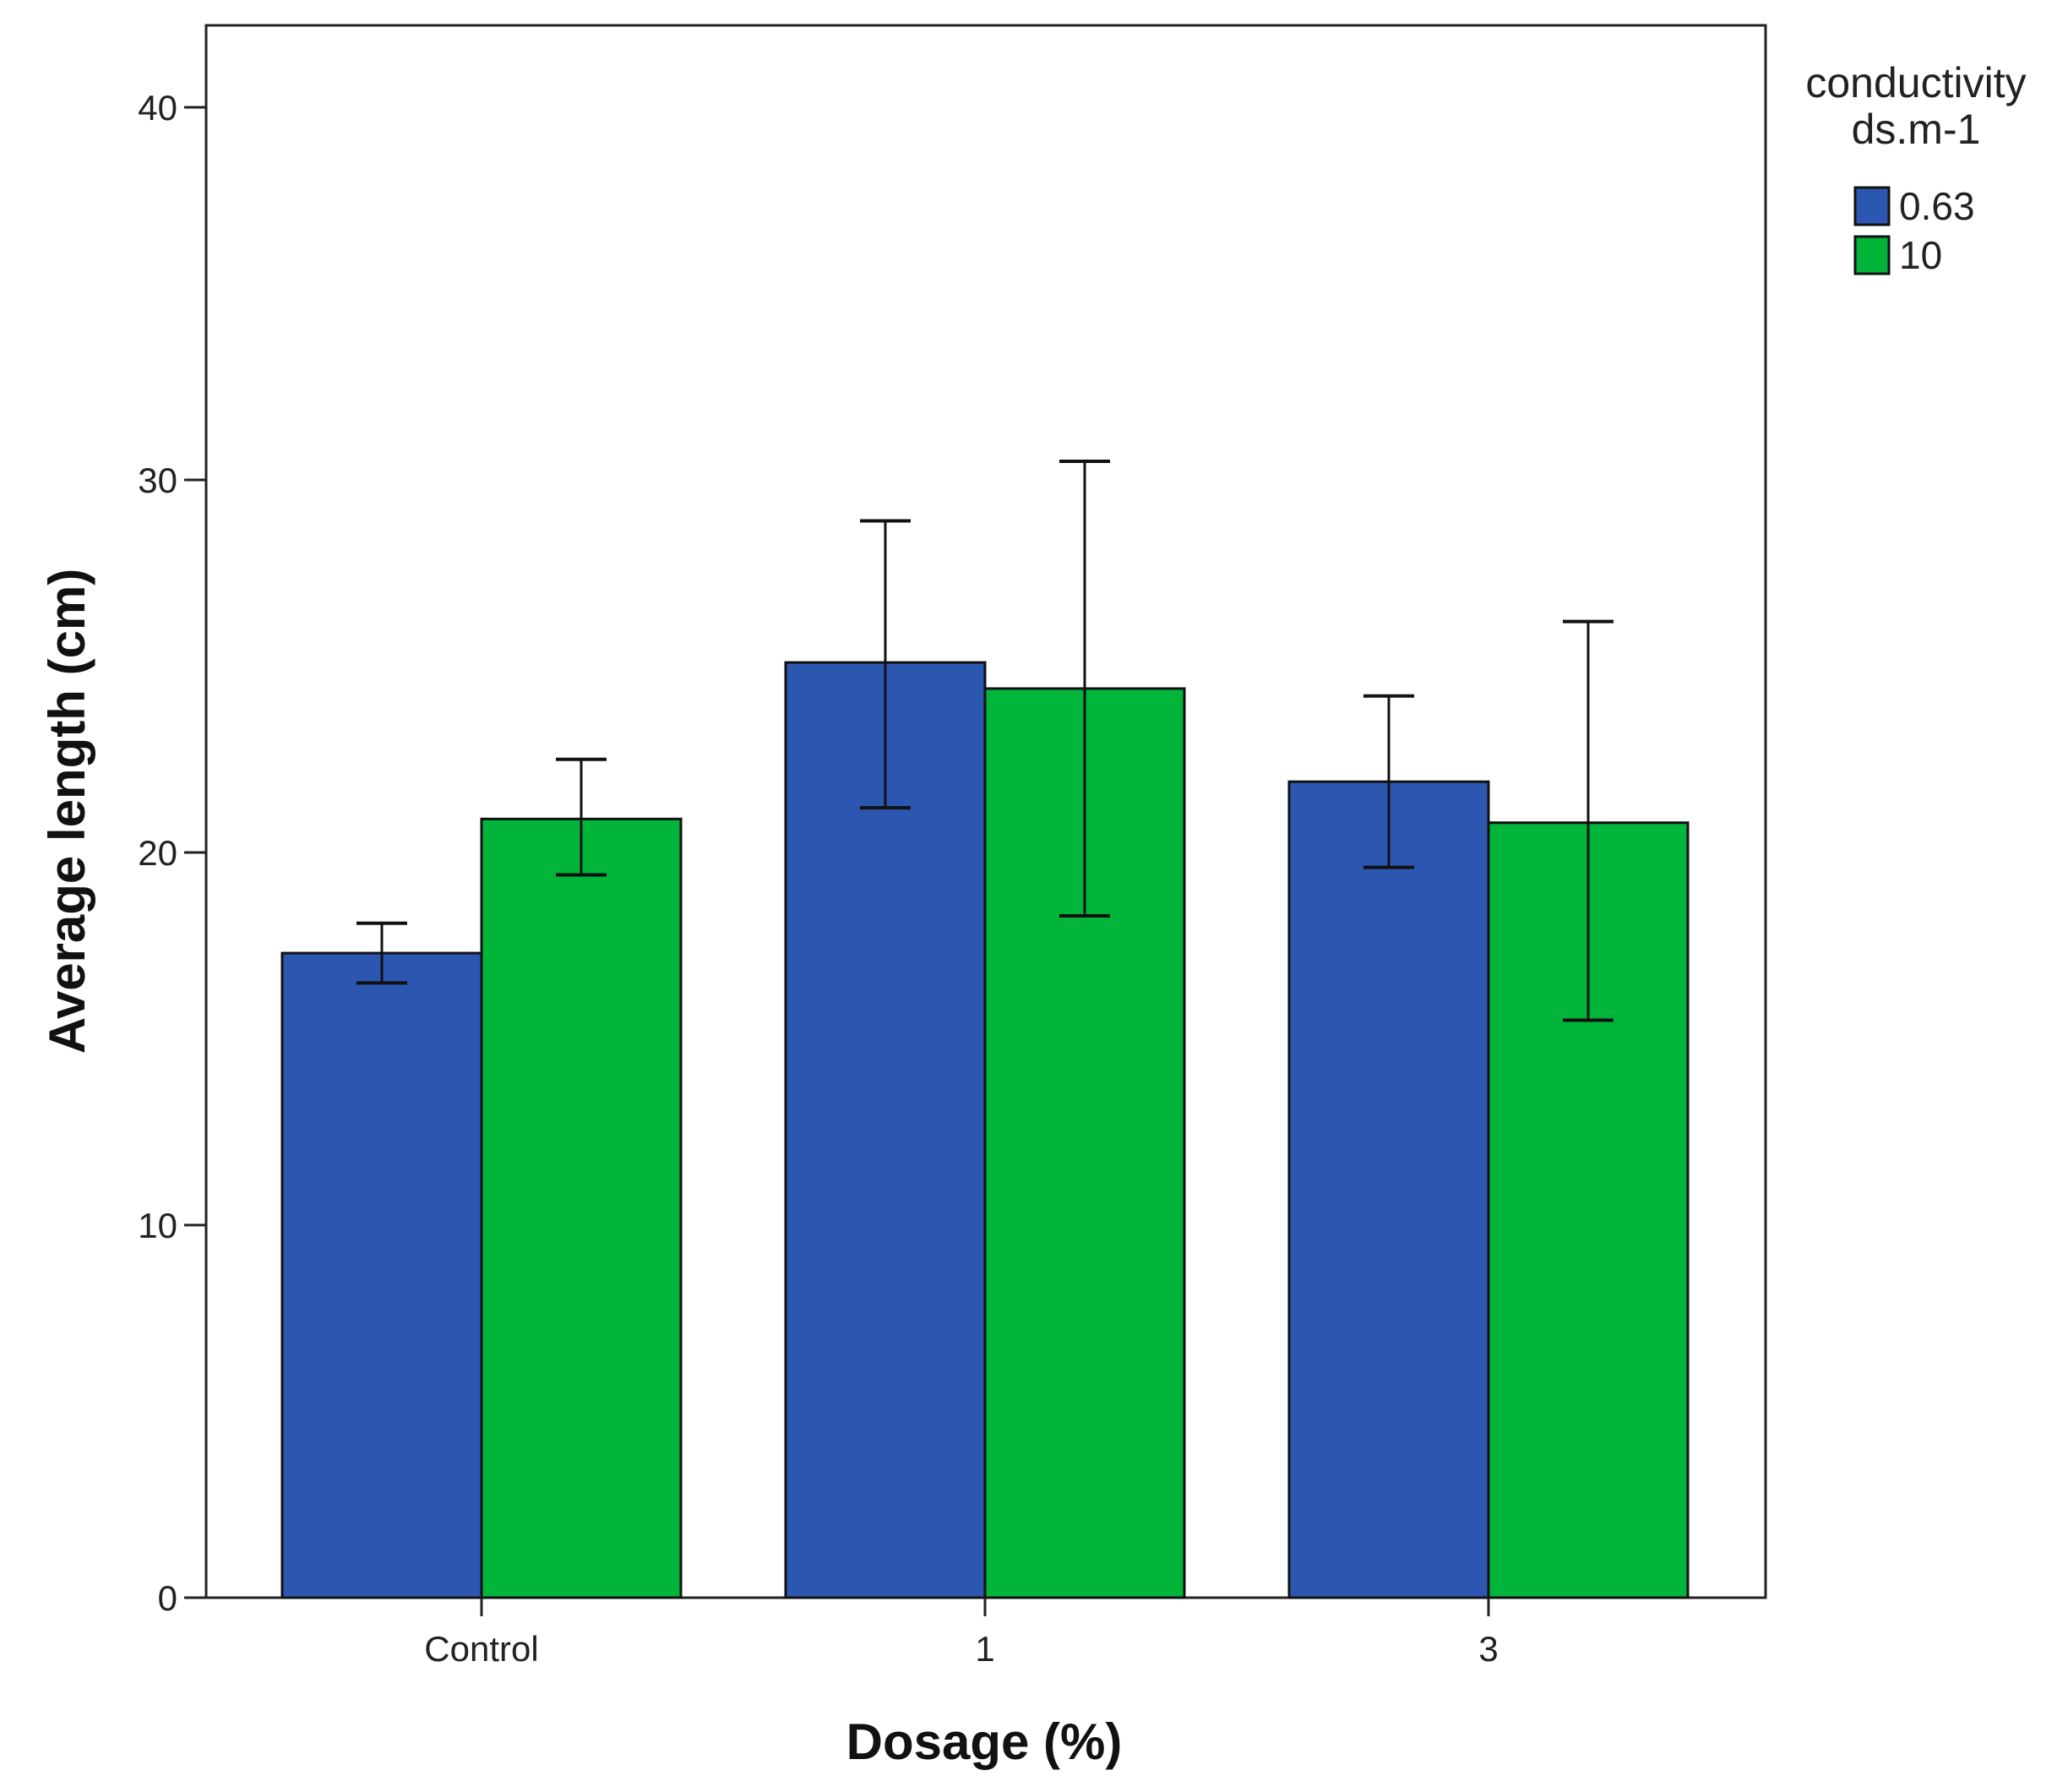 The height and width of the screenshot is (1792, 2068). Describe the element at coordinates (1916, 129) in the screenshot. I see `legend-title-line-2: ds.m-1` at that location.